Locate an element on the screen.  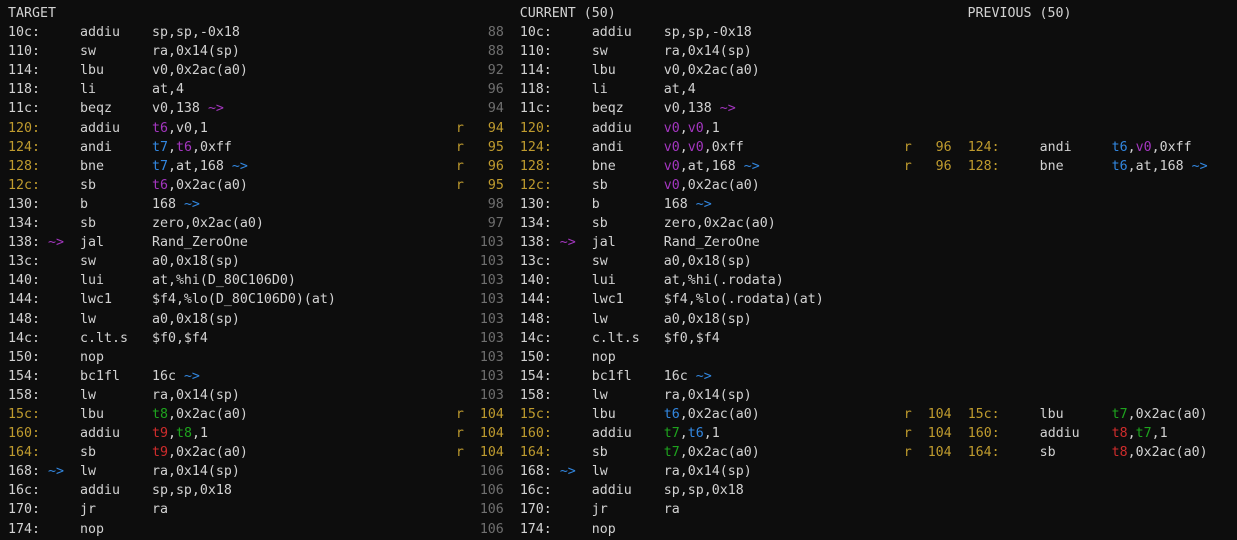
address: 16c: is located at coordinates (535, 491).